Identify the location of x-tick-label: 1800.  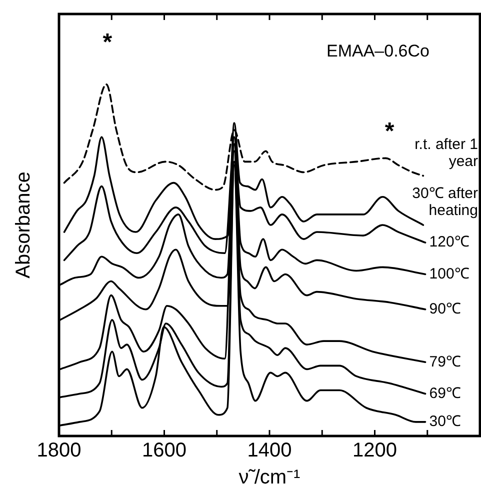
(59, 451).